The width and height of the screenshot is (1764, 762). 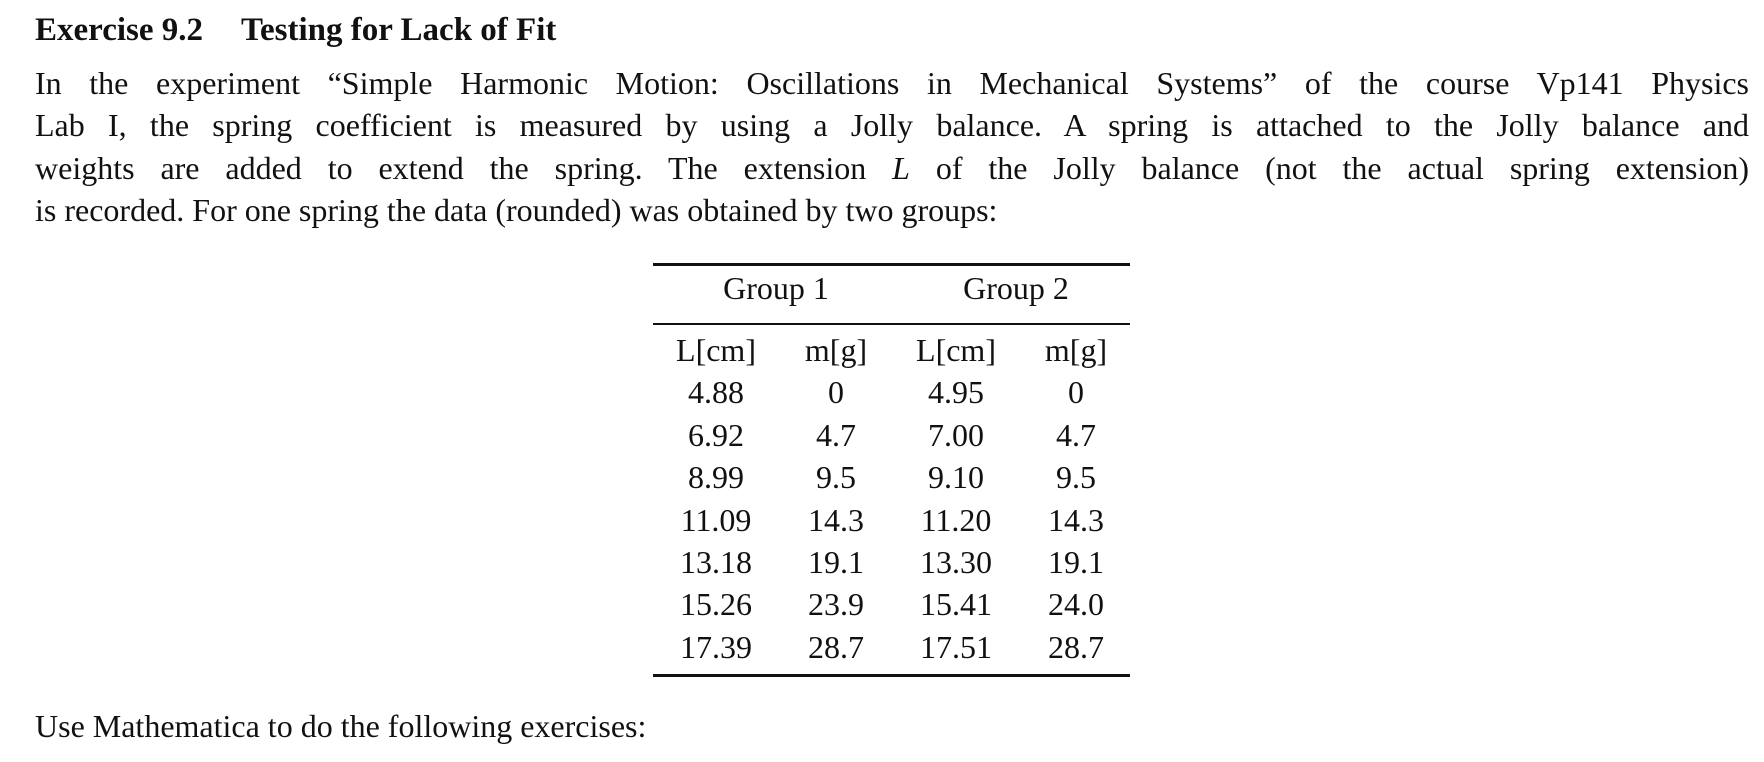 What do you see at coordinates (716, 477) in the screenshot?
I see `table-cell: 8.99` at bounding box center [716, 477].